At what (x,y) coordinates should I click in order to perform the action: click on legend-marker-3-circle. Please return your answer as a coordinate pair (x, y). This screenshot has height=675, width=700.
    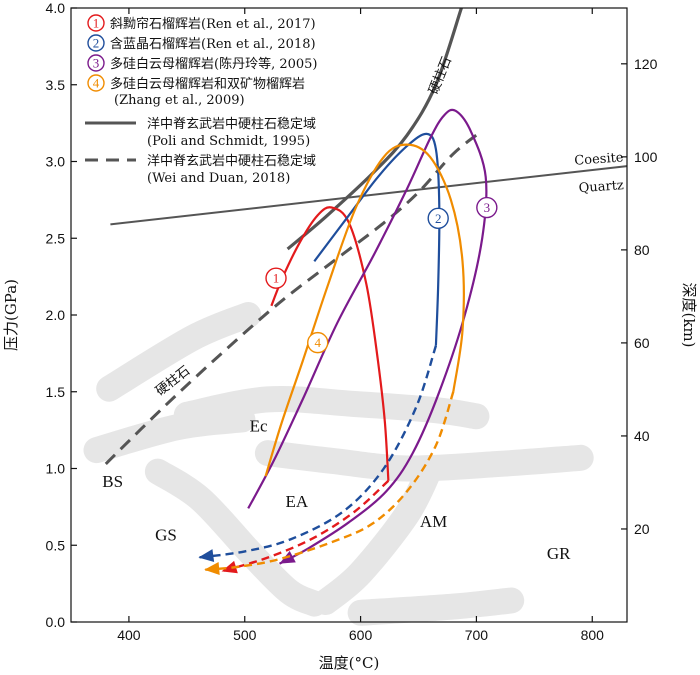
    Looking at the image, I should click on (96, 63).